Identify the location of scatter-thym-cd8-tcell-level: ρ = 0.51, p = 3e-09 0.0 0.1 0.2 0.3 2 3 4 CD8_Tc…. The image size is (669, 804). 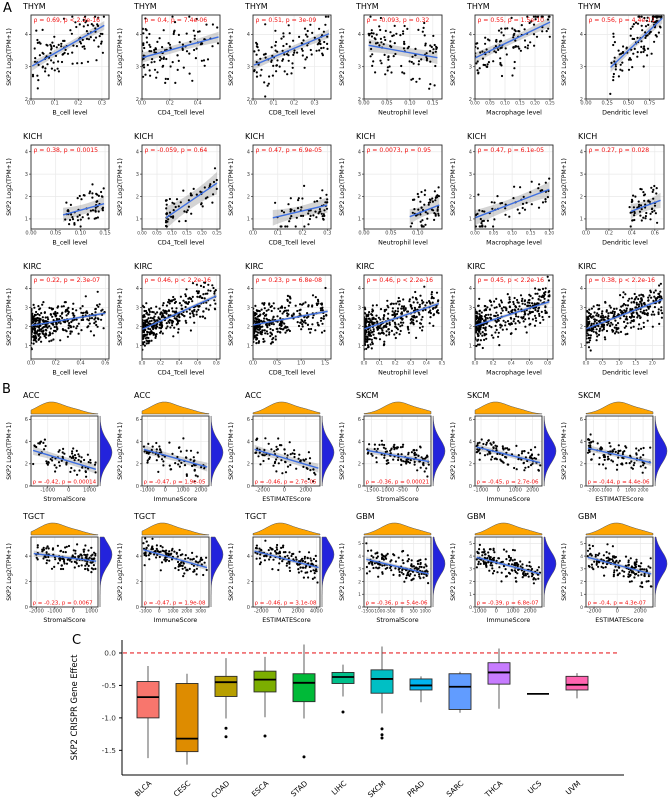
(280, 59).